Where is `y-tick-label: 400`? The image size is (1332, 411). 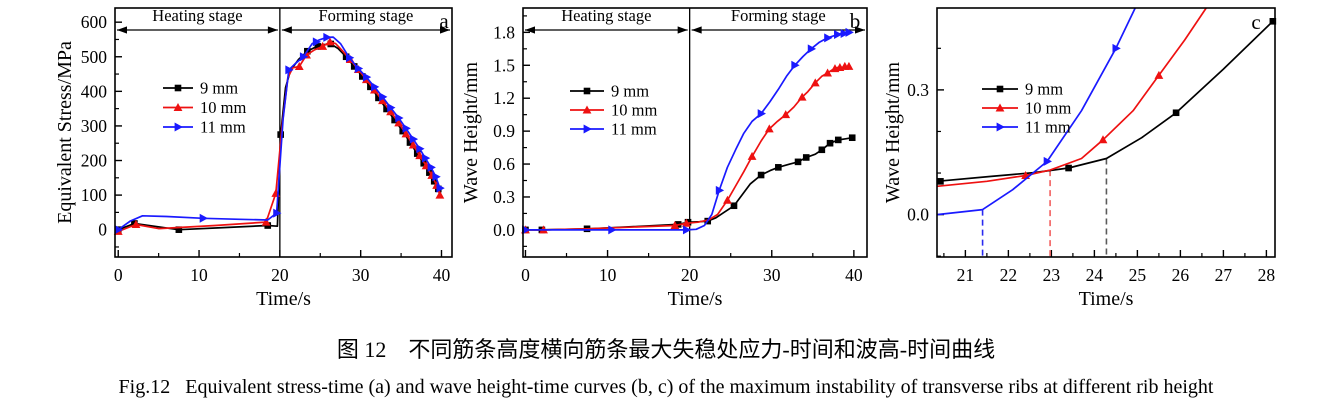
y-tick-label: 400 is located at coordinates (94, 91).